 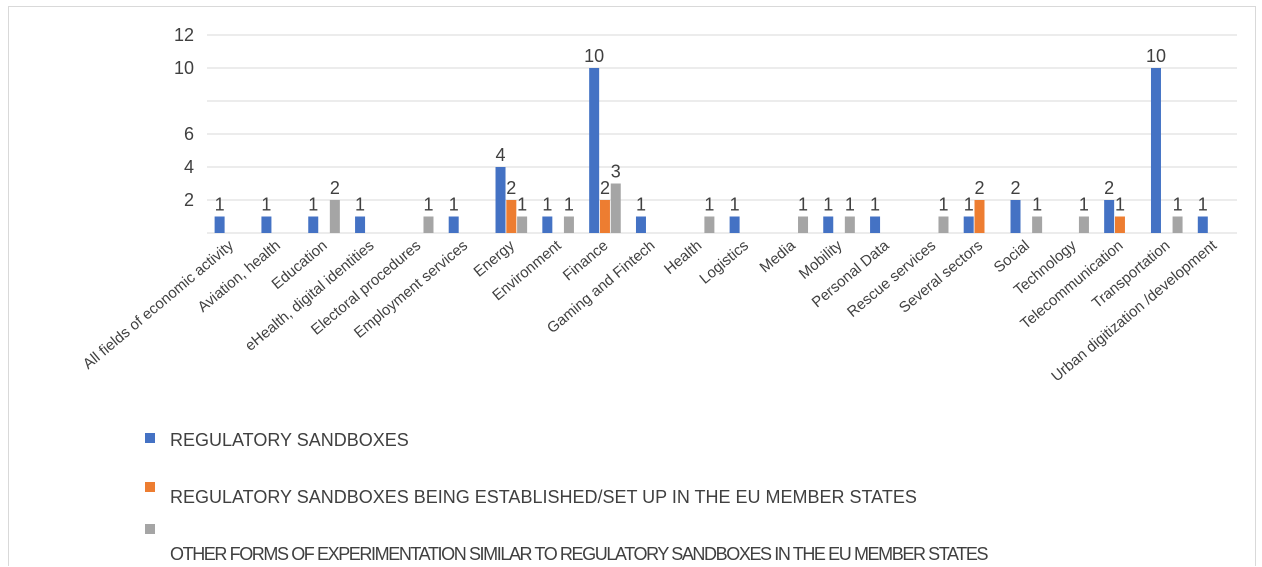 I want to click on y-axis-ticks: 12 10 6 4 2, so click(x=184, y=117).